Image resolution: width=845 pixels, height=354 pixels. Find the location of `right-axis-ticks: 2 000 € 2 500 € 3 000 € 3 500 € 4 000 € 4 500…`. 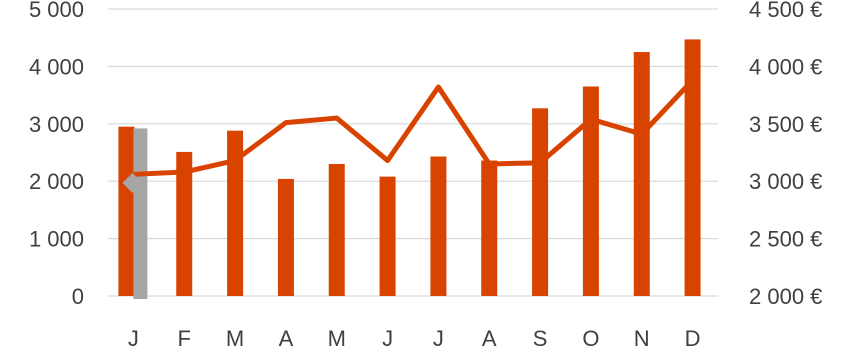

right-axis-ticks: 2 000 € 2 500 € 3 000 € 3 500 € 4 000 € 4 500… is located at coordinates (785, 154).